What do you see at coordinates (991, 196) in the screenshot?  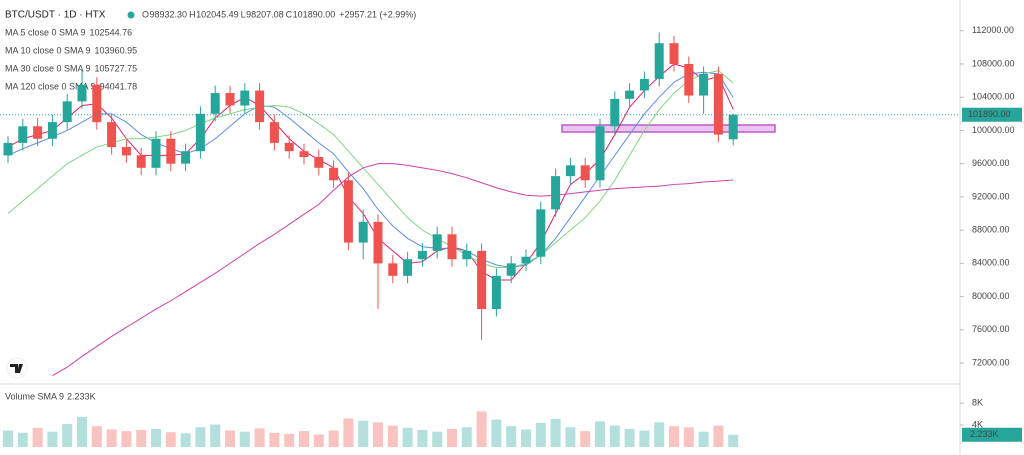 I see `y-tick-label: 92000.00` at bounding box center [991, 196].